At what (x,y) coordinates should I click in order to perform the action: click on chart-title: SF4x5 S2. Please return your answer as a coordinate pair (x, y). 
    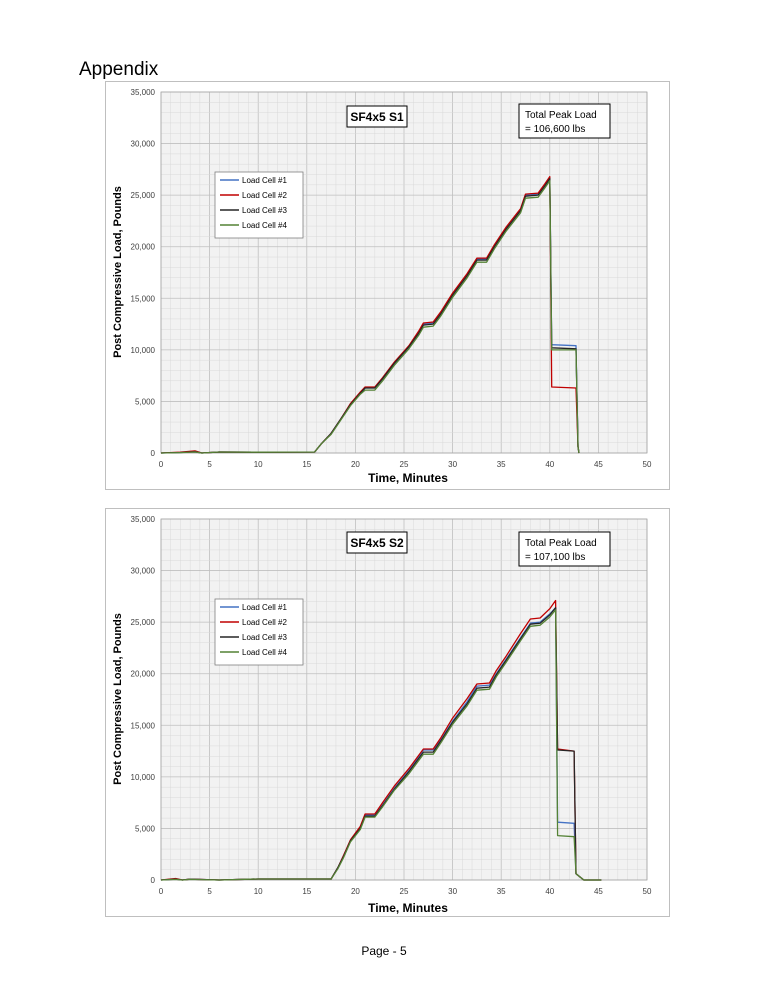
    Looking at the image, I should click on (377, 543).